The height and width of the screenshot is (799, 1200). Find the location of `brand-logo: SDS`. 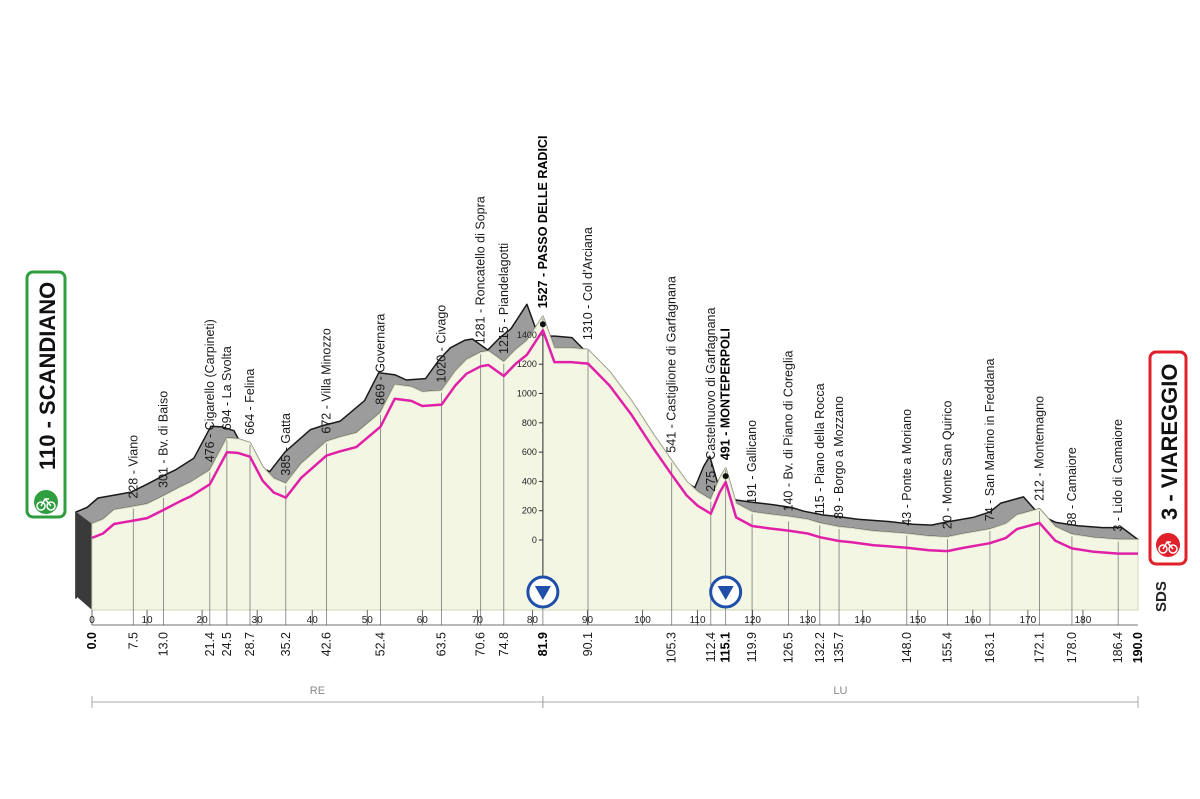

brand-logo: SDS is located at coordinates (1161, 596).